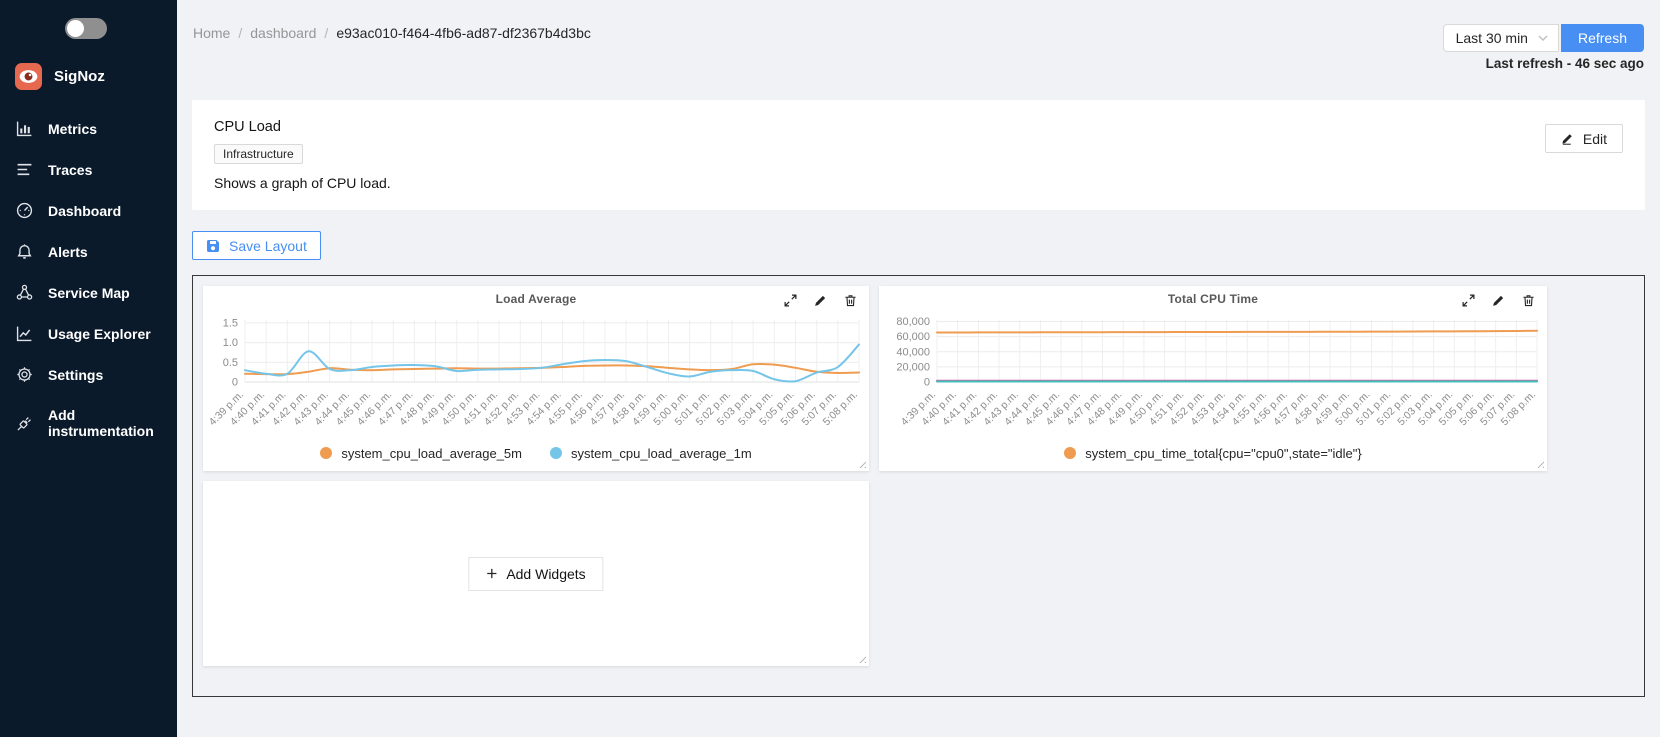 Image resolution: width=1660 pixels, height=737 pixels. What do you see at coordinates (24, 374) in the screenshot?
I see `gear-icon` at bounding box center [24, 374].